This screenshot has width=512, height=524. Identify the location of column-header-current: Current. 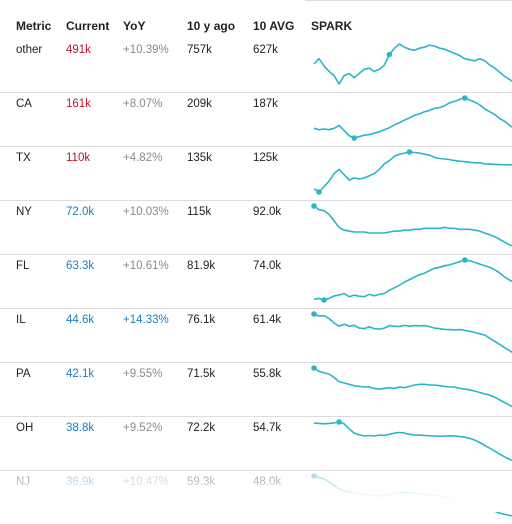
(88, 26).